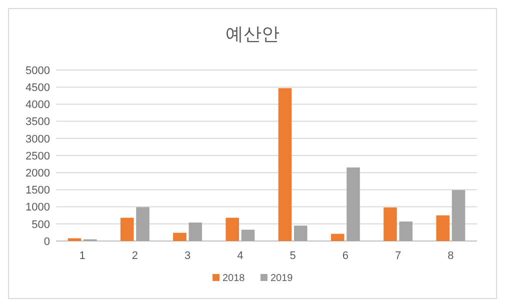 Image resolution: width=505 pixels, height=307 pixels. What do you see at coordinates (38, 173) in the screenshot?
I see `y-tick-label: 2000` at bounding box center [38, 173].